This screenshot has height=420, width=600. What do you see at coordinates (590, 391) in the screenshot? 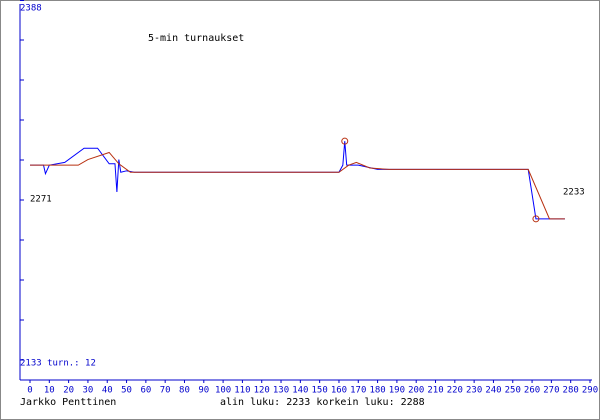
I see `x-tick-label: 290` at bounding box center [590, 391].